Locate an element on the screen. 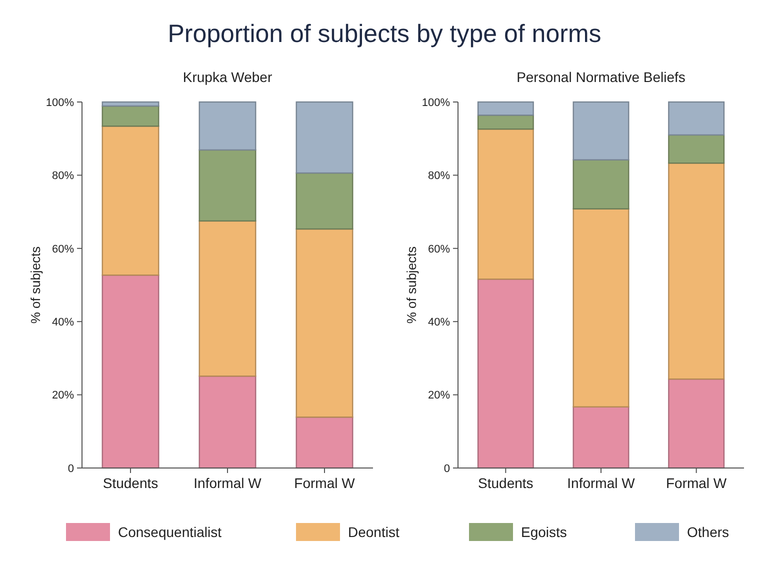 This screenshot has width=777, height=570. chart-subtitle: Personal Normative Beliefs is located at coordinates (601, 77).